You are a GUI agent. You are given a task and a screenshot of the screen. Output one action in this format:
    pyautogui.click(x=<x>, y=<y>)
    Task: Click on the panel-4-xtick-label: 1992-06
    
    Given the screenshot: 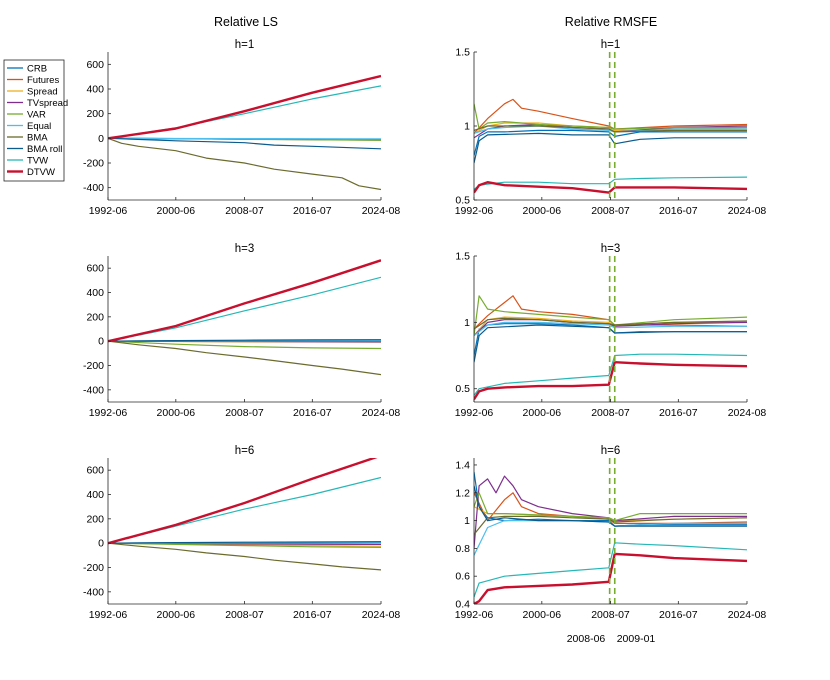 What is the action you would take?
    pyautogui.click(x=474, y=413)
    